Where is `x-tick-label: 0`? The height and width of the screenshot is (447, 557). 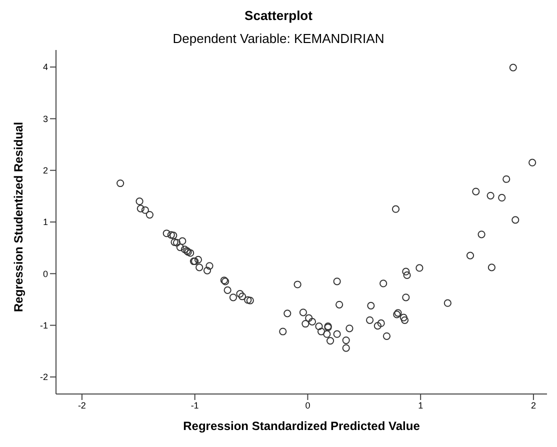 x-tick-label: 0 is located at coordinates (307, 405).